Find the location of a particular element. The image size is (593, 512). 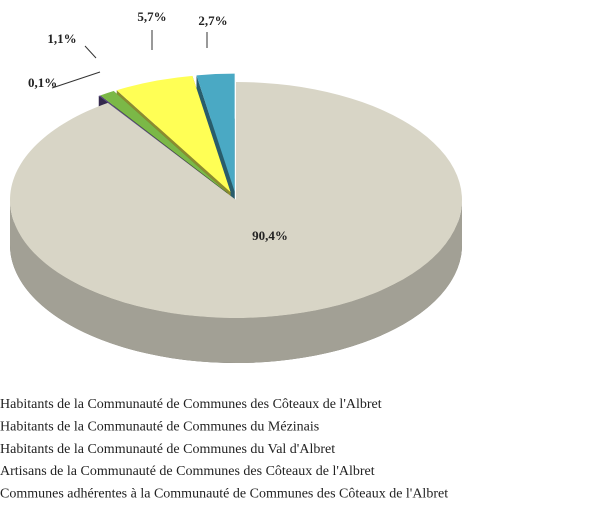

value-label: 1,1% is located at coordinates (61, 38).